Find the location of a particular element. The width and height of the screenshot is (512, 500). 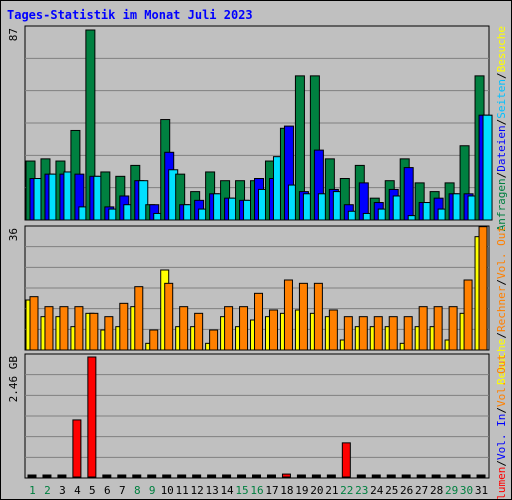

day-label-23: 23 is located at coordinates (361, 490).